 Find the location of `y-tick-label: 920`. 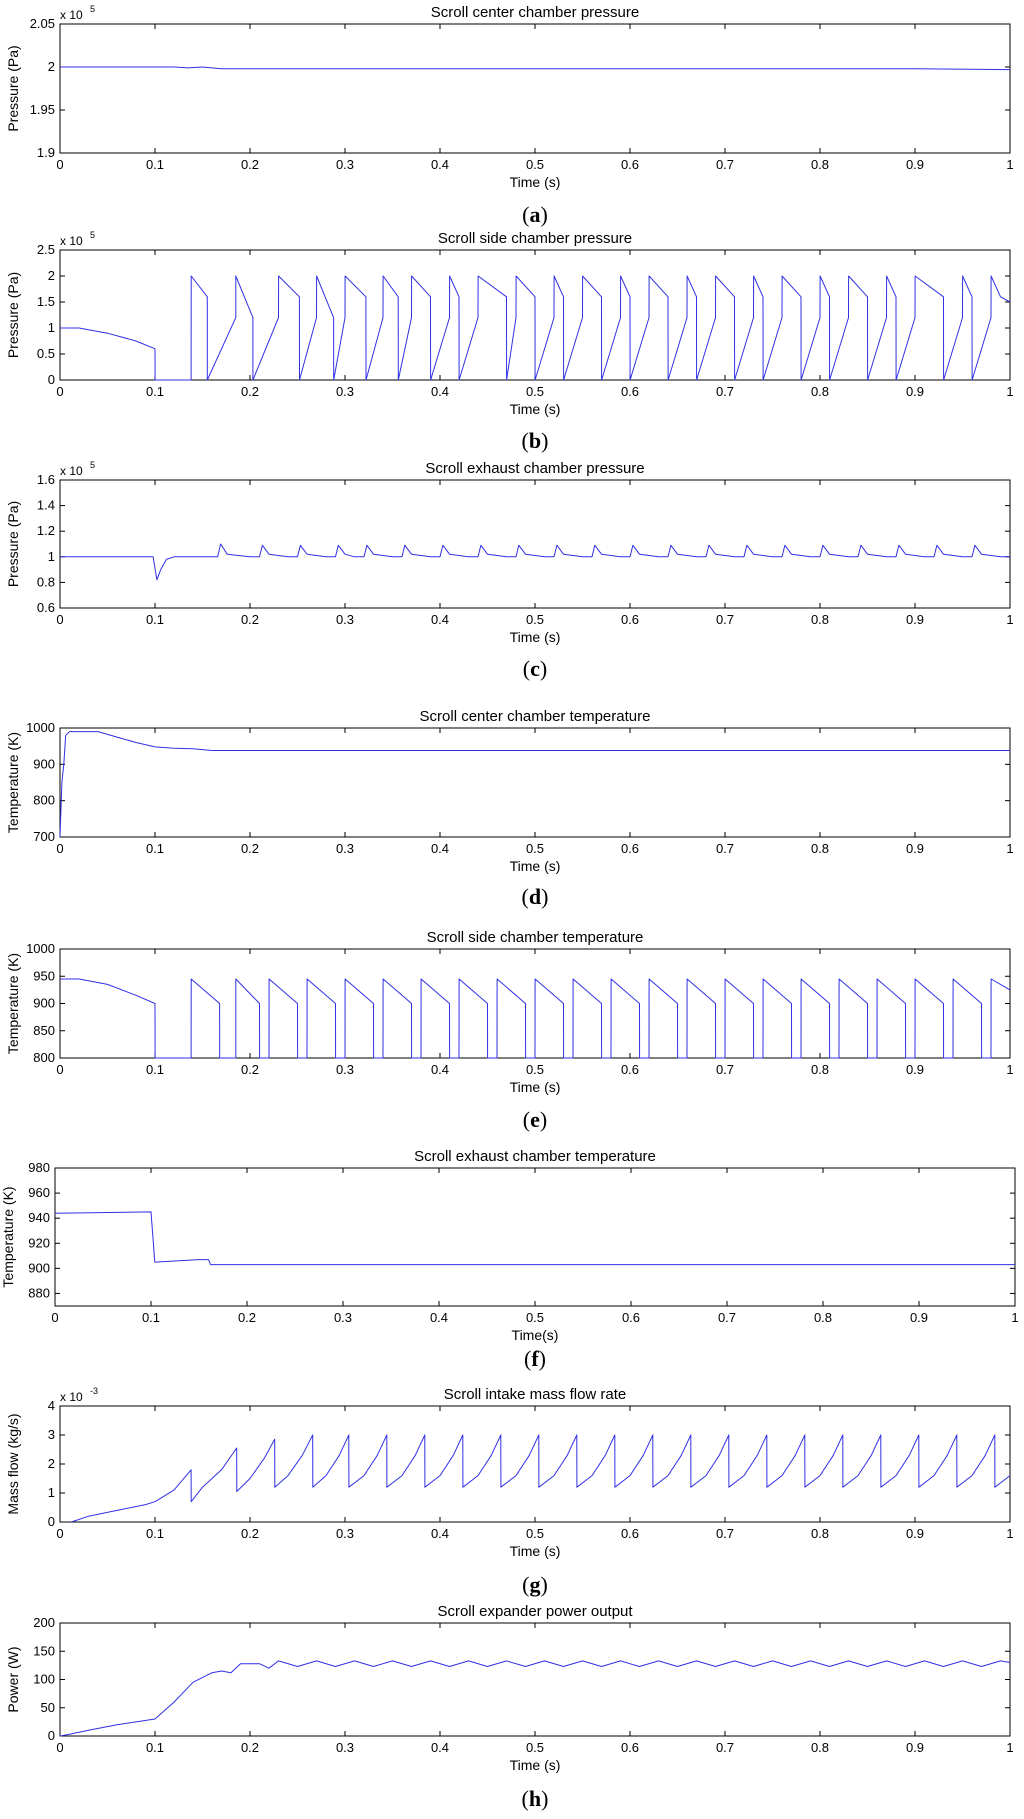

y-tick-label: 920 is located at coordinates (39, 1242).